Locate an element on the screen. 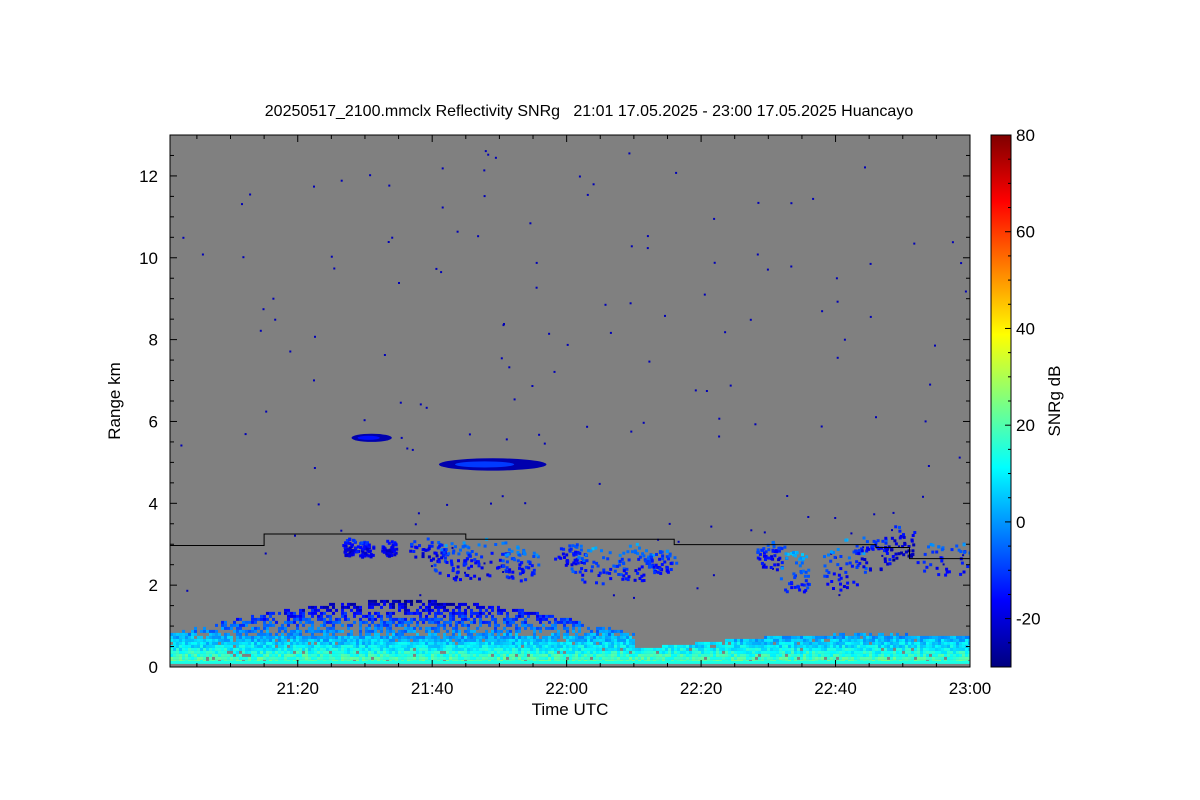 The height and width of the screenshot is (800, 1200). y-tick-label: 0 is located at coordinates (153, 667).